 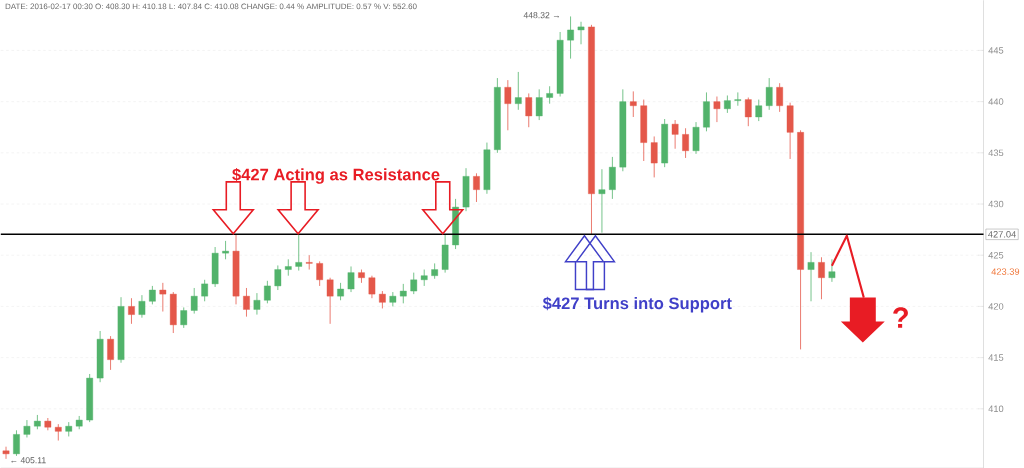 What do you see at coordinates (336, 175) in the screenshot?
I see `annotation: $427 Acting as Resistance` at bounding box center [336, 175].